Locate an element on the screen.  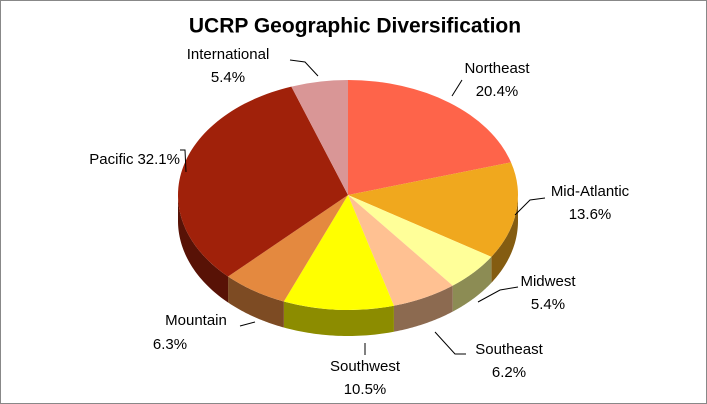
slice-label: Northeast is located at coordinates (497, 68).